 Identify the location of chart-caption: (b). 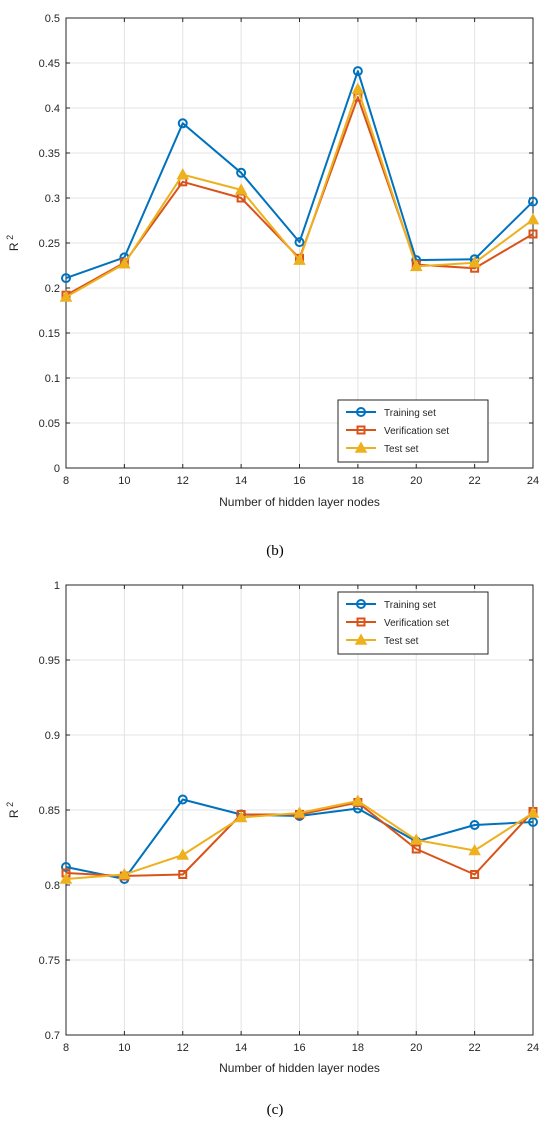
(275, 551).